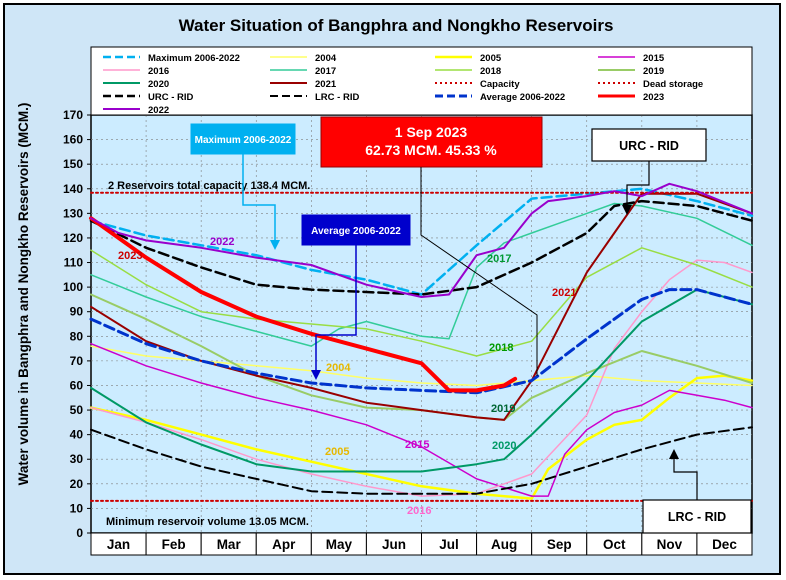  Describe the element at coordinates (674, 454) in the screenshot. I see `lrc-callout-arrow` at that location.